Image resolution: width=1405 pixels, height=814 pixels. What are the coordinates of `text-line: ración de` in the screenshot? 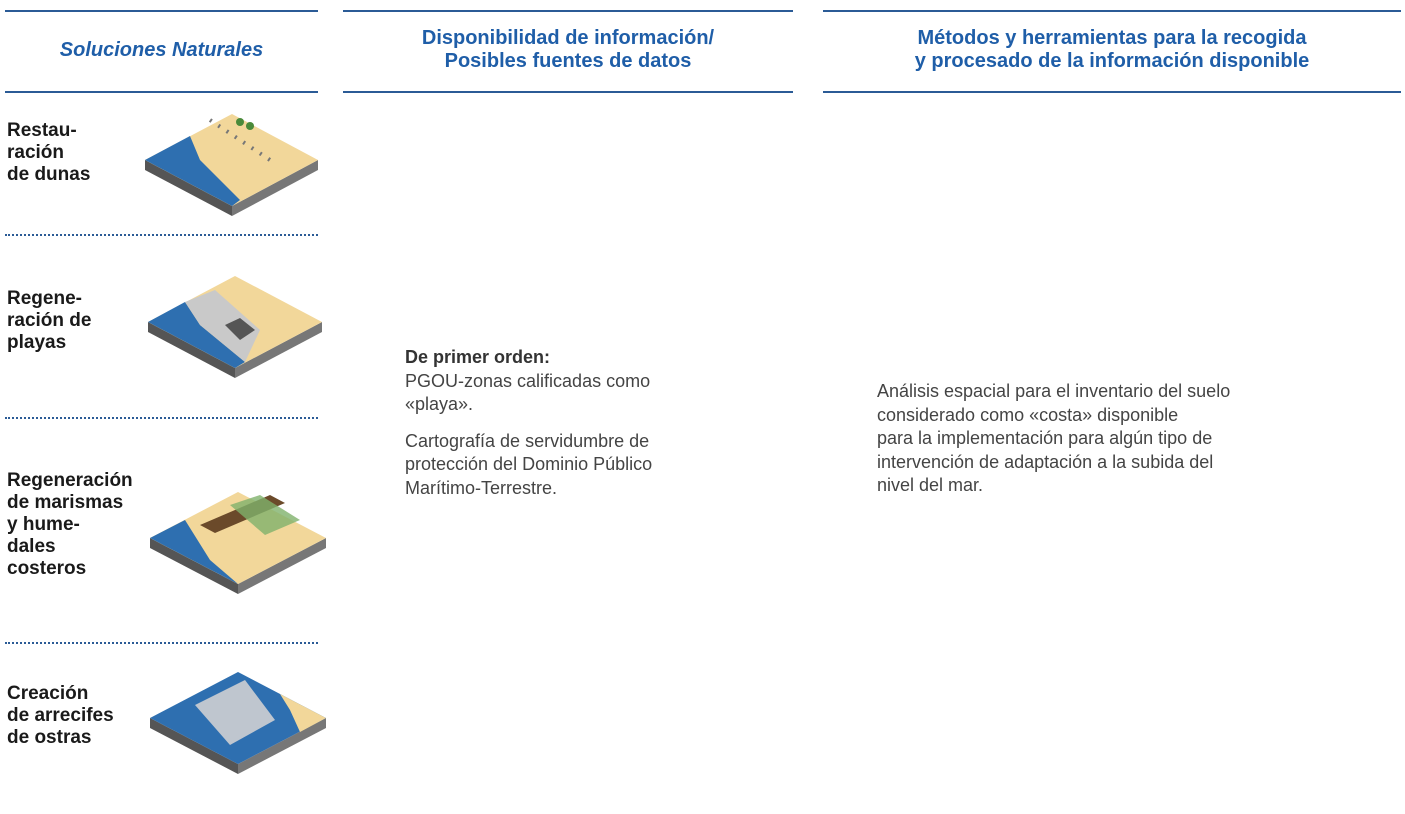 It's located at (49, 320).